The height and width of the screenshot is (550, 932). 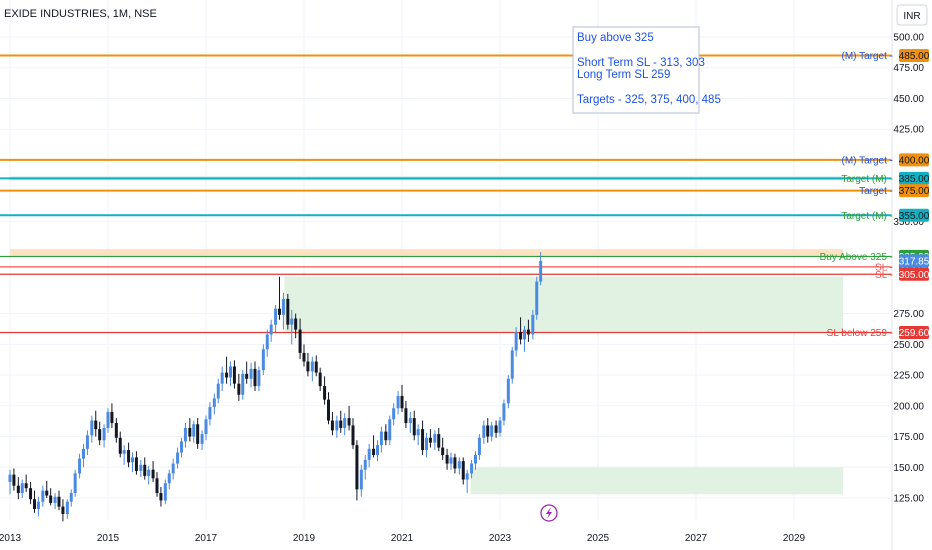 What do you see at coordinates (649, 100) in the screenshot?
I see `note-line-4: Targets - 325, 375, 400, 485` at bounding box center [649, 100].